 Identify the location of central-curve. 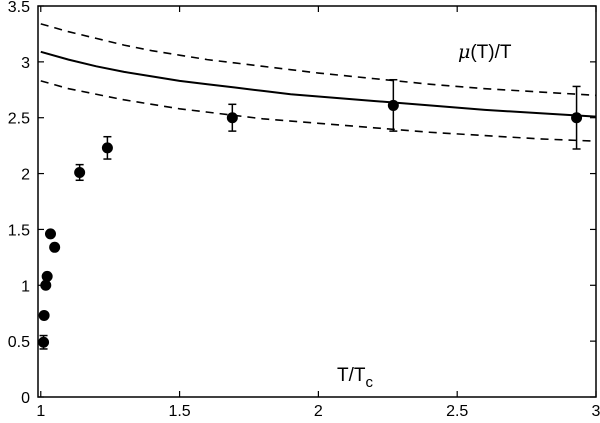
(318, 84).